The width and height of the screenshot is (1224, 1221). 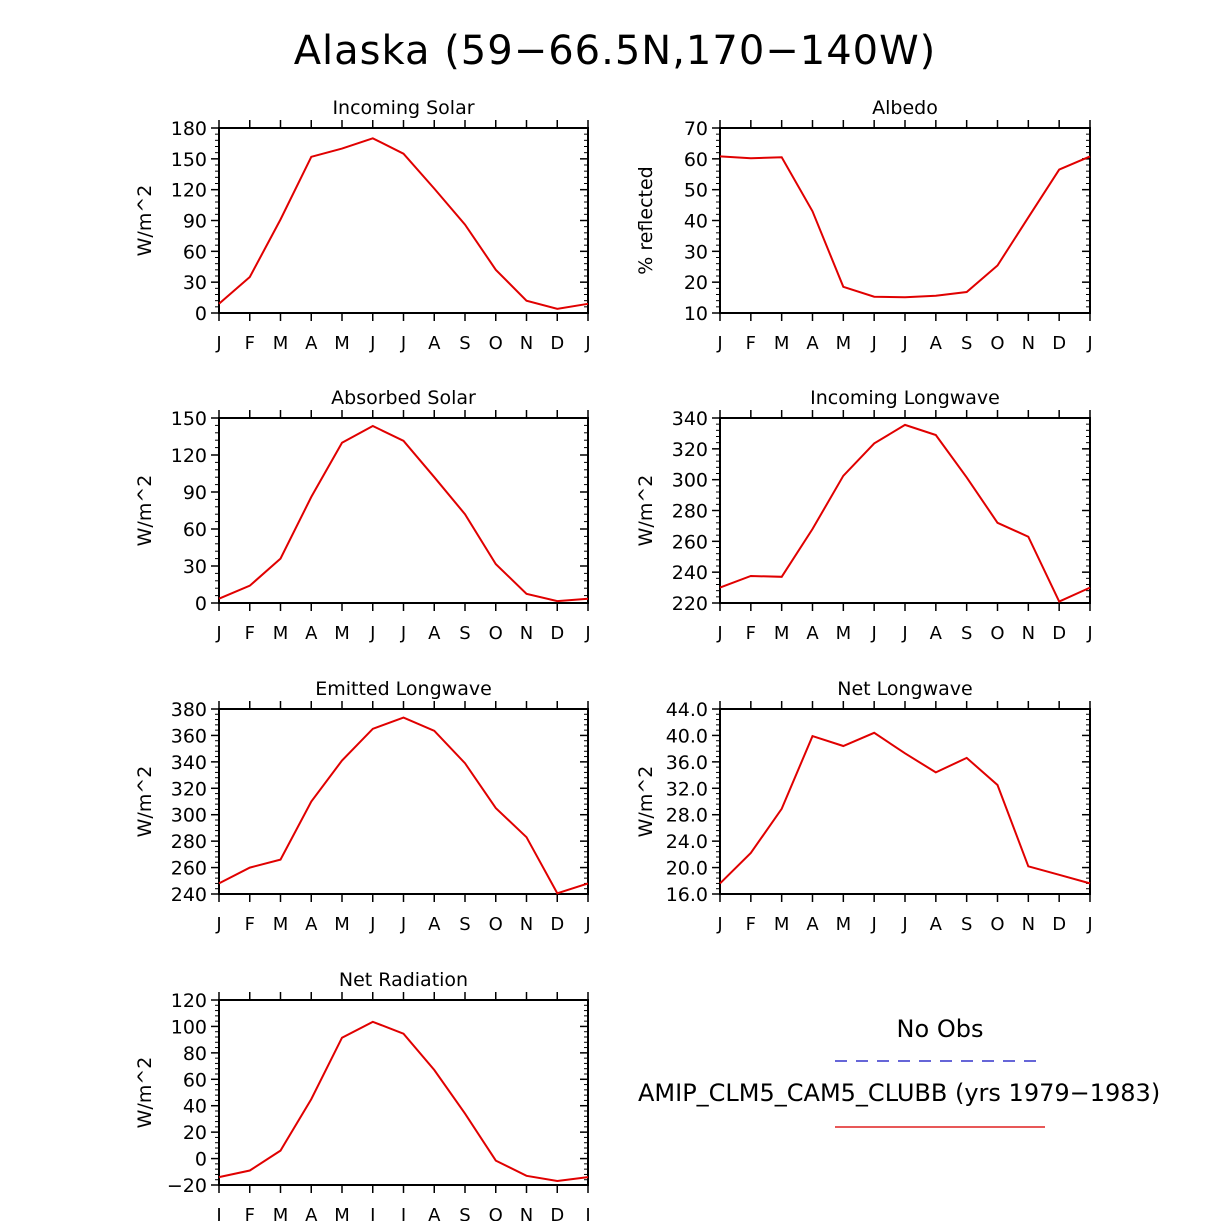 What do you see at coordinates (905, 398) in the screenshot?
I see `panel4-title: Incoming Longwave` at bounding box center [905, 398].